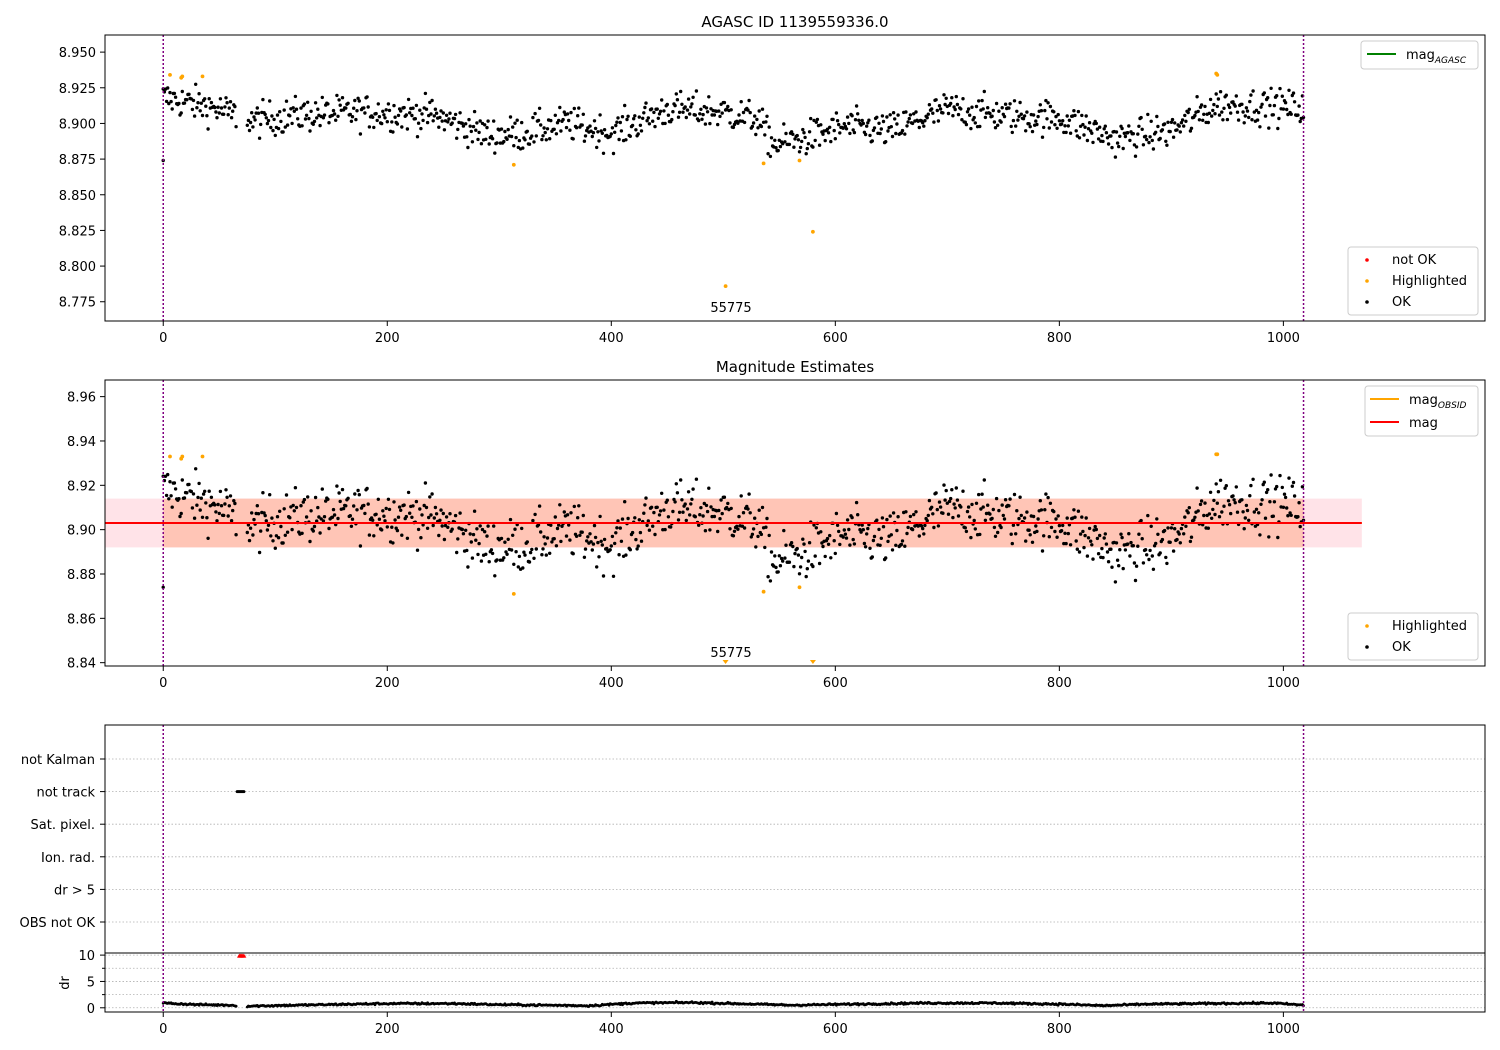 Image resolution: width=1500 pixels, height=1050 pixels. I want to click on agasc-ytick-label: 8.800, so click(77, 267).